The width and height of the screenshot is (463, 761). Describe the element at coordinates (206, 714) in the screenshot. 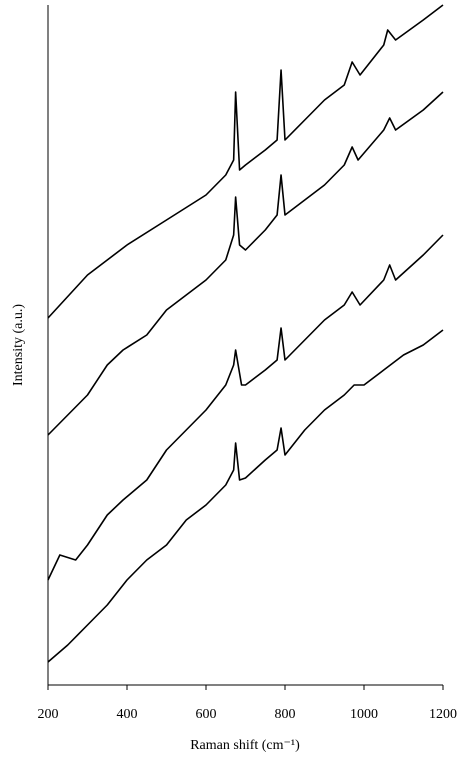

I see `x-tick-label: 600` at that location.